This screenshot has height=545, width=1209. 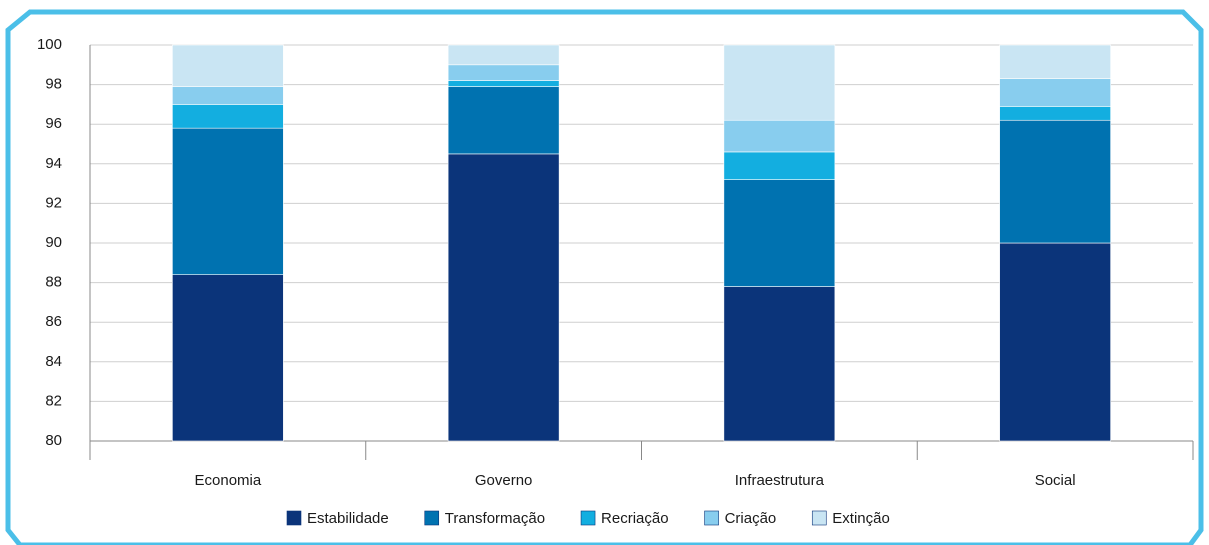 What do you see at coordinates (53, 440) in the screenshot?
I see `y-tick-label: 80` at bounding box center [53, 440].